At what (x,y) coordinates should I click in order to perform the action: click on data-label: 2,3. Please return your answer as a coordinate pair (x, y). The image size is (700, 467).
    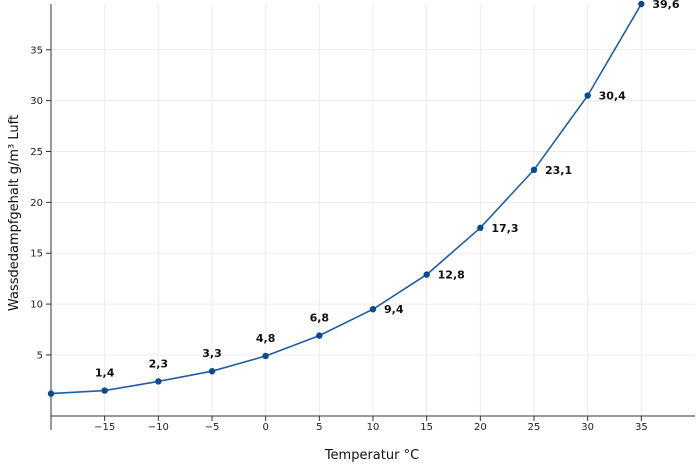
    Looking at the image, I should click on (159, 363).